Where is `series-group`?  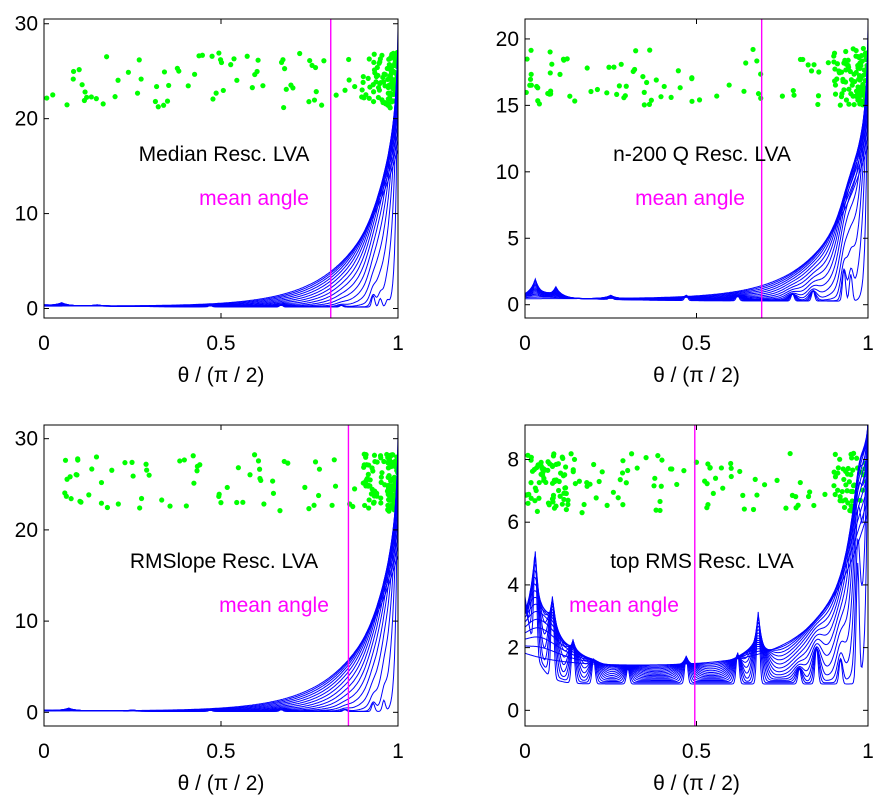
series-group is located at coordinates (221, 165).